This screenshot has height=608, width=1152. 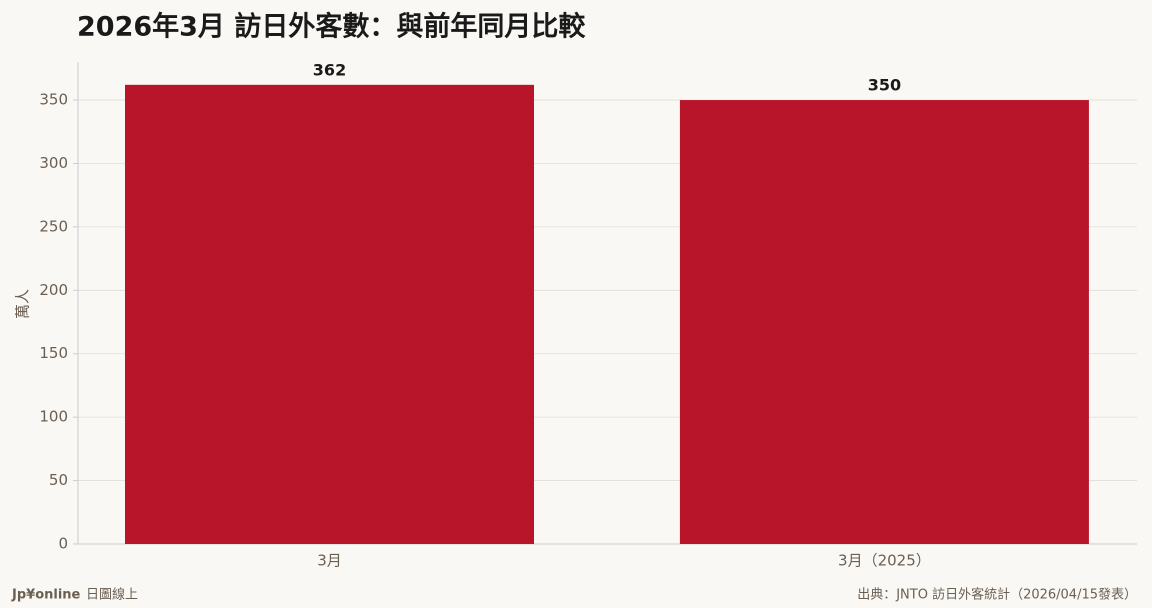 I want to click on y-tick-label: 100, so click(x=53, y=417).